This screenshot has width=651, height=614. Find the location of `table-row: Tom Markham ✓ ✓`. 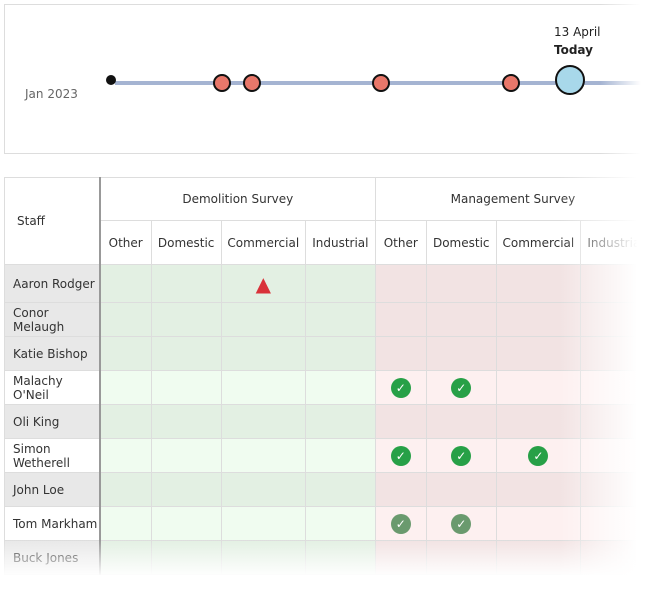

table-row: Tom Markham ✓ ✓ is located at coordinates (327, 523).